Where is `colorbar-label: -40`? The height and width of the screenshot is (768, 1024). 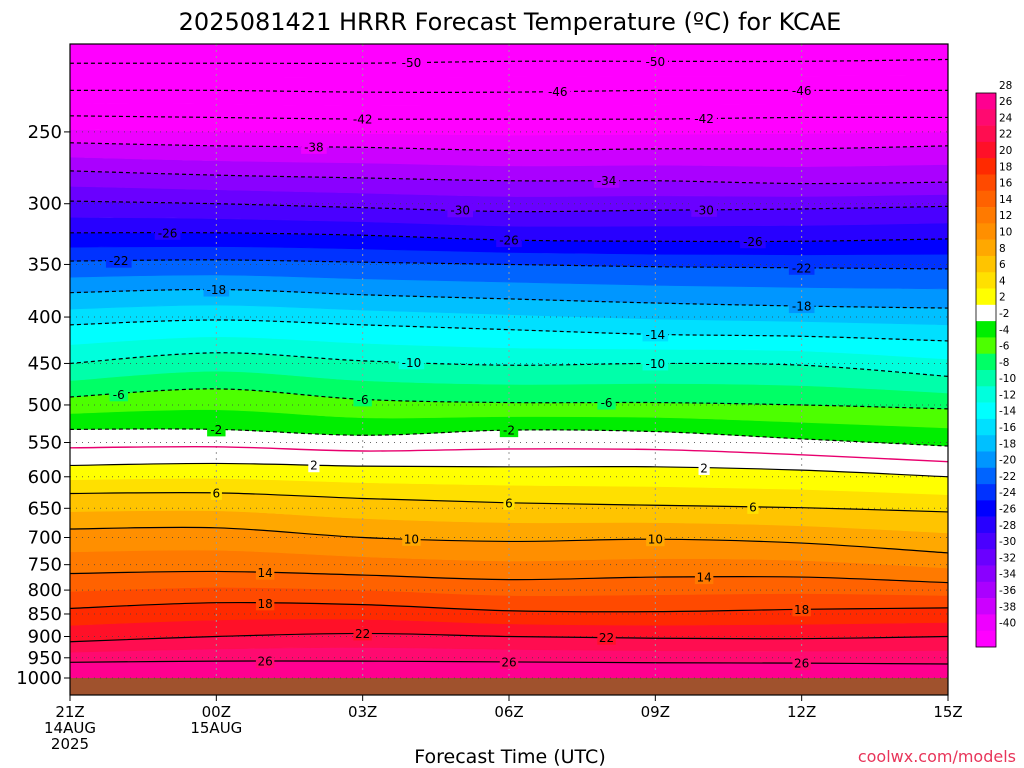
colorbar-label: -40 is located at coordinates (1007, 624).